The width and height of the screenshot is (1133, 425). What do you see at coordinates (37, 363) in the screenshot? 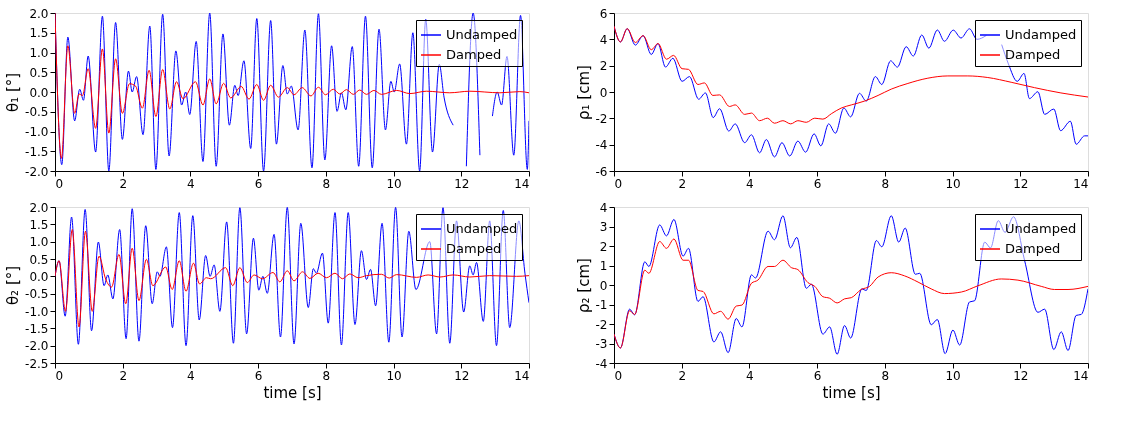
I see `y-tick-label: -2.5` at bounding box center [37, 363].